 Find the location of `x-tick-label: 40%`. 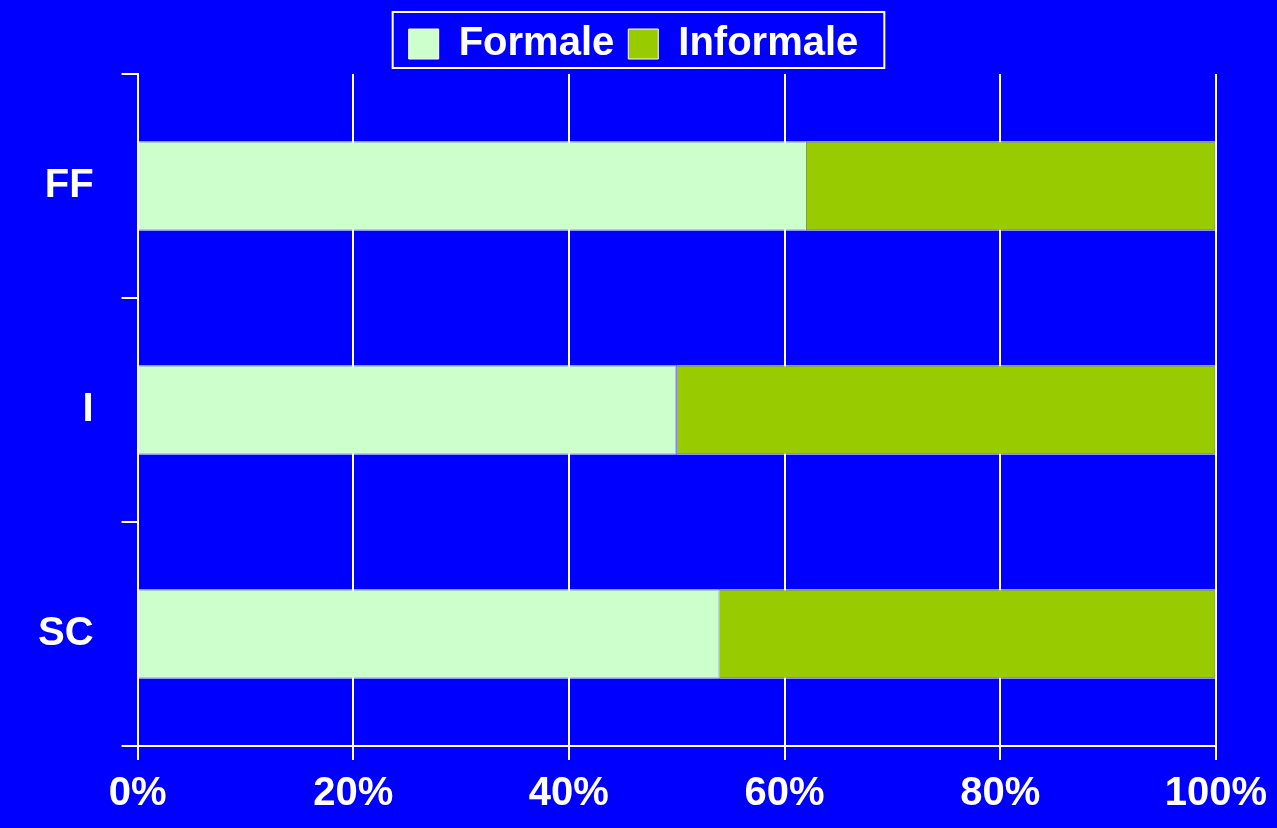

x-tick-label: 40% is located at coordinates (568, 791).